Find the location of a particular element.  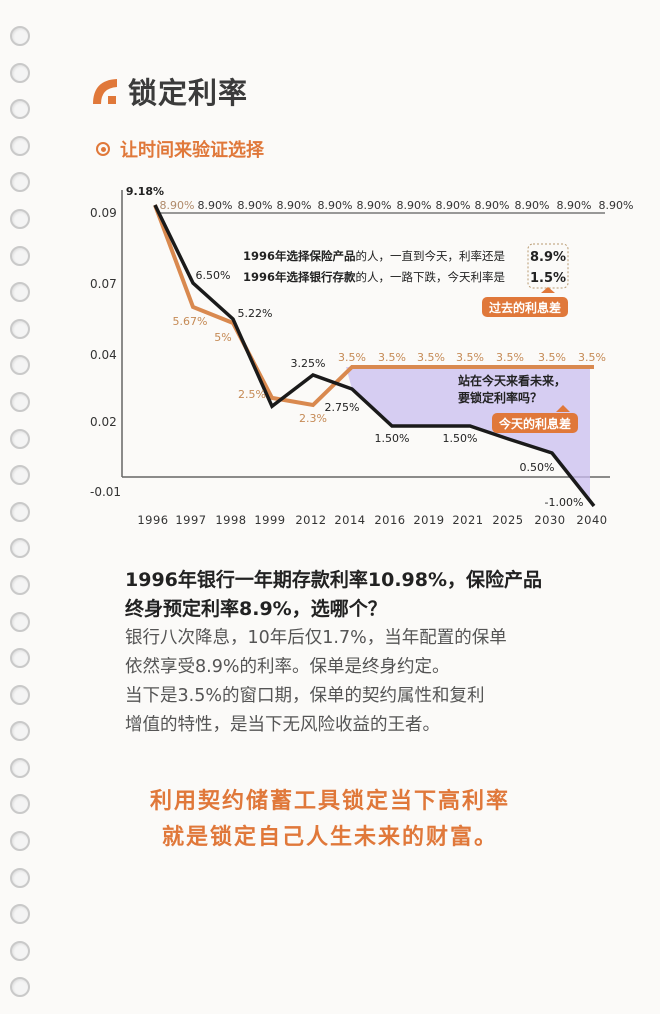

y-tick-label: 0.09 is located at coordinates (103, 213).